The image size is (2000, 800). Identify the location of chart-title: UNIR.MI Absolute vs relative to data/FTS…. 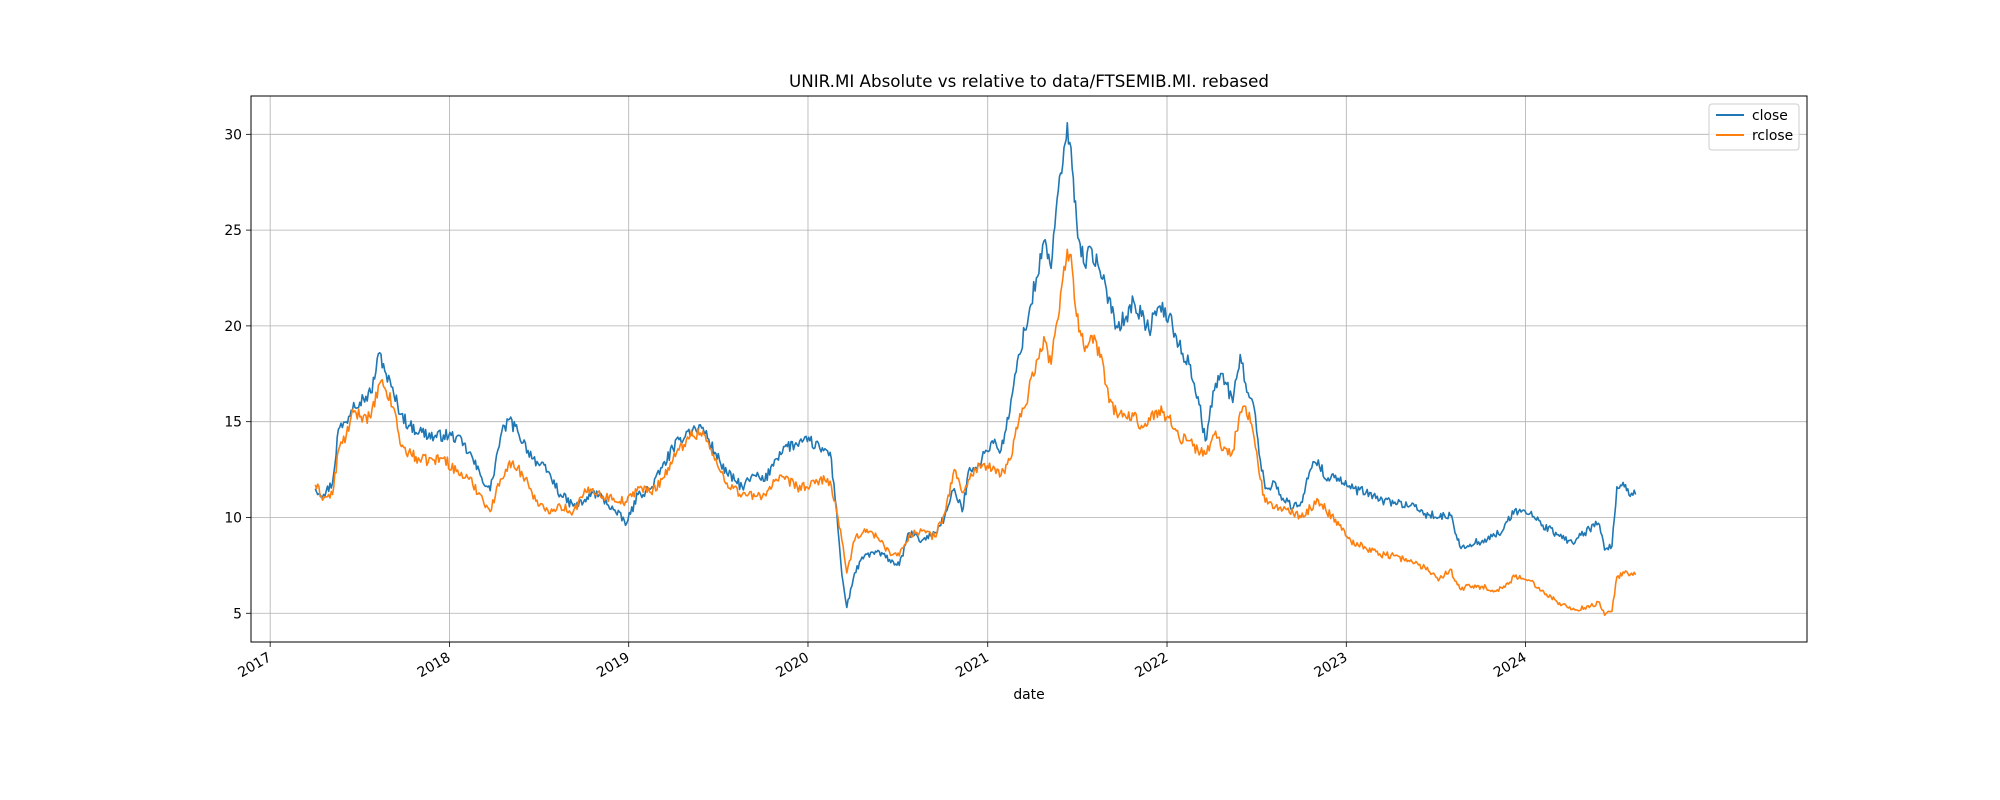
(1029, 81).